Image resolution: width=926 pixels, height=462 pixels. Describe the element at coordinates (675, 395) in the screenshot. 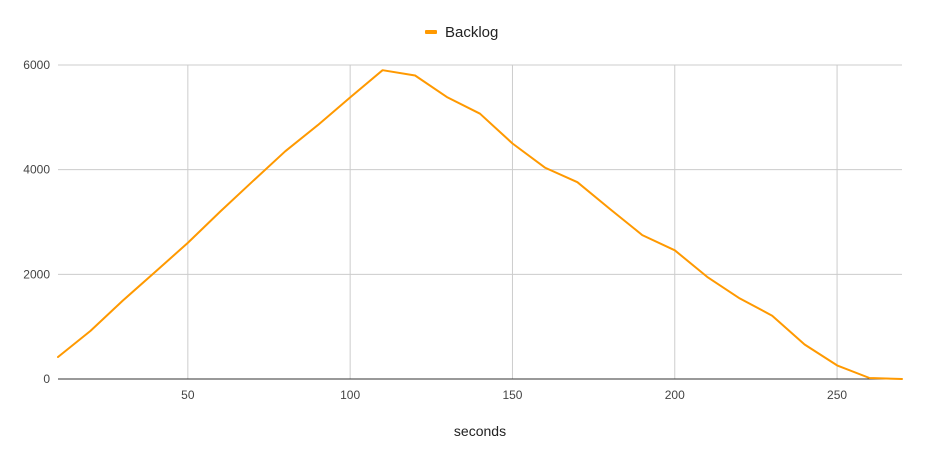

I see `x-tick-label: 200` at that location.